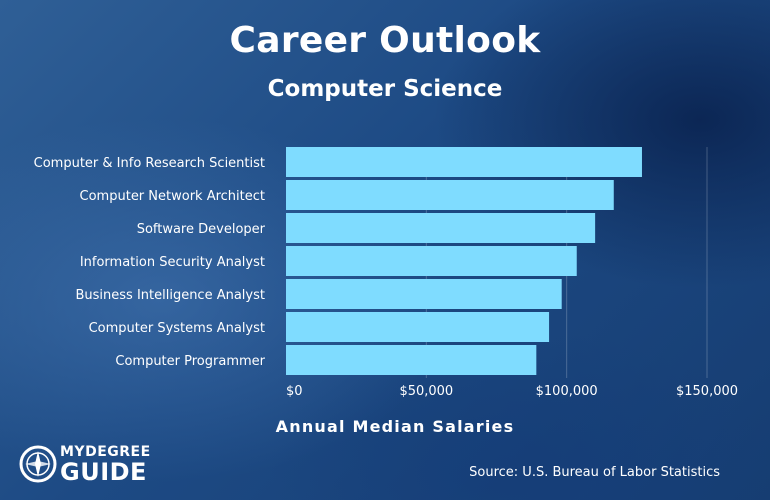 This screenshot has width=770, height=500. What do you see at coordinates (385, 89) in the screenshot?
I see `chart-subtitle: Computer Science` at bounding box center [385, 89].